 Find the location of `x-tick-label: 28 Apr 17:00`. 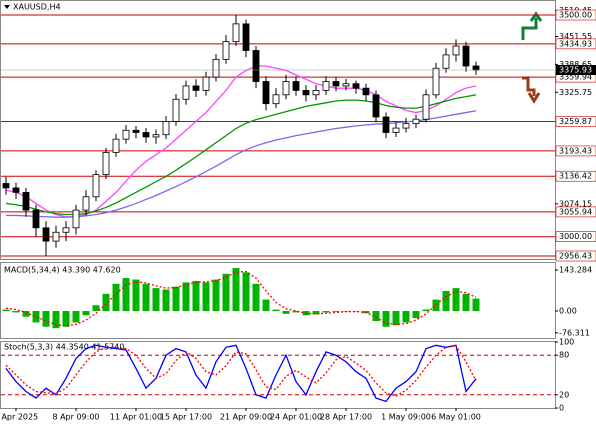

x-tick-label: 28 Apr 17:00 is located at coordinates (346, 417).